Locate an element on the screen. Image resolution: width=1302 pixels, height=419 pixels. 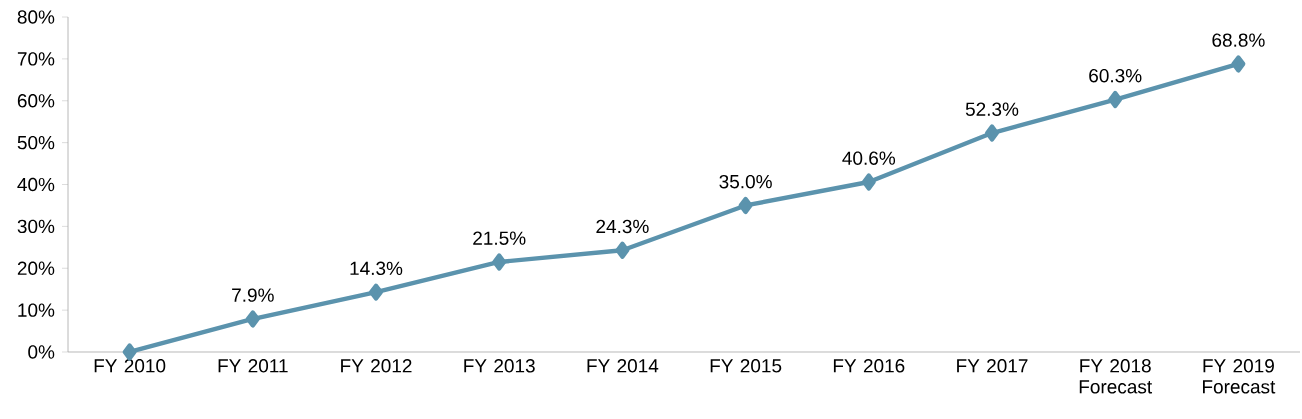
data-label: 21.5% is located at coordinates (499, 238).